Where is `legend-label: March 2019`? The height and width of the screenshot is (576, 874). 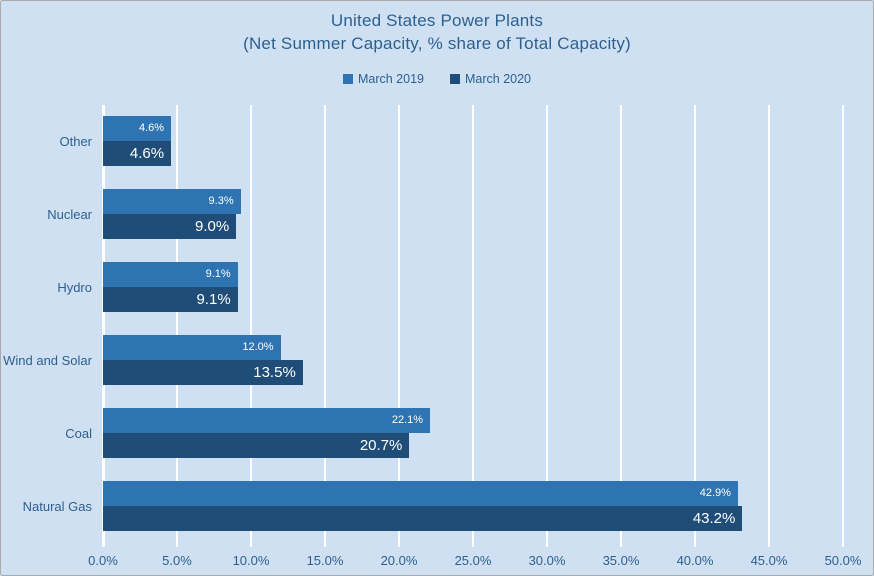 legend-label: March 2019 is located at coordinates (390, 79).